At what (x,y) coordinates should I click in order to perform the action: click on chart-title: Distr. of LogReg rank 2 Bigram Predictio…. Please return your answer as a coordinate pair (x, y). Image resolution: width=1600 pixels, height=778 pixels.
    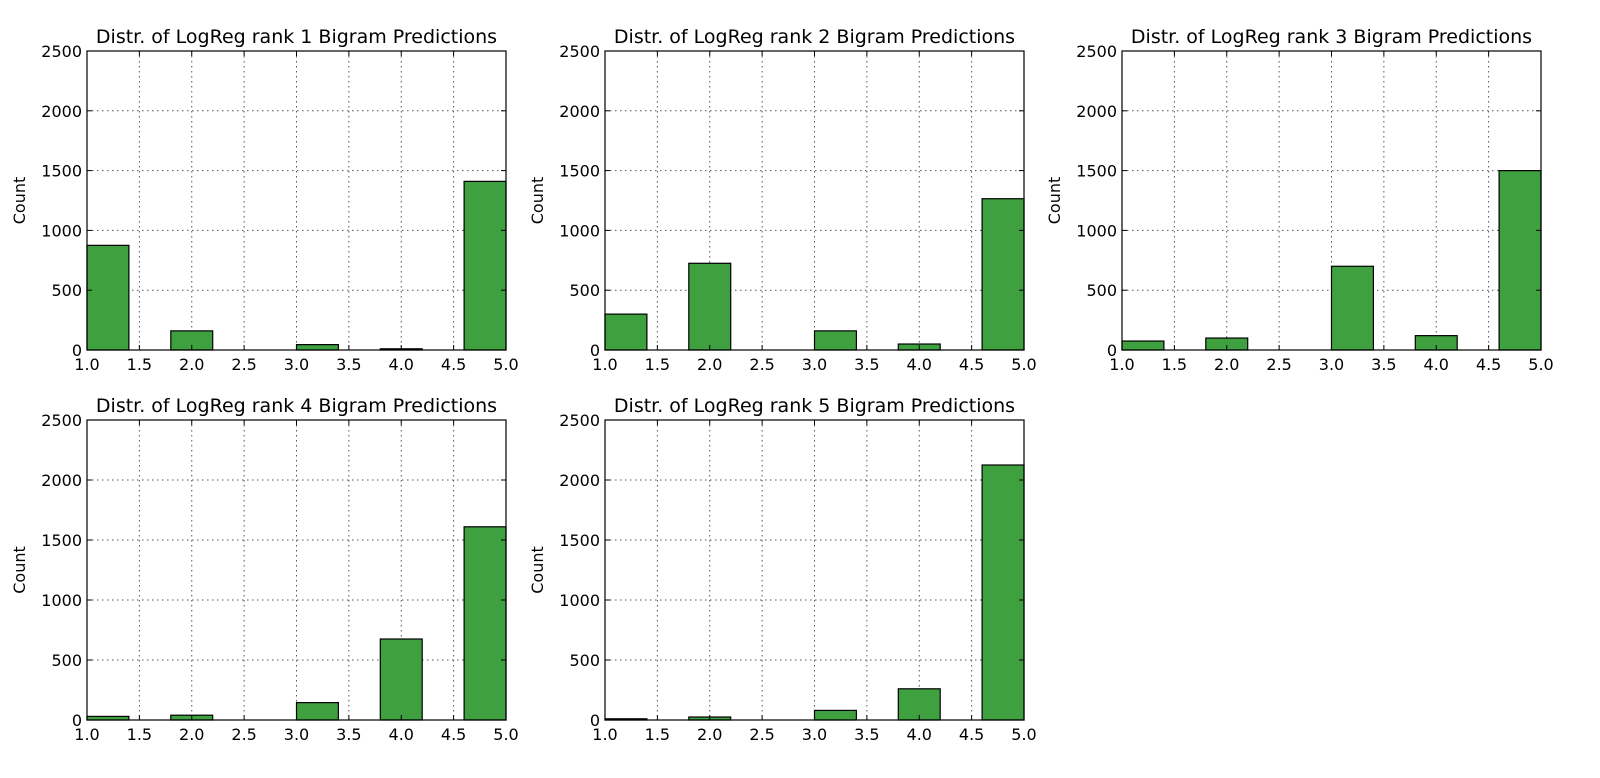
    Looking at the image, I should click on (814, 37).